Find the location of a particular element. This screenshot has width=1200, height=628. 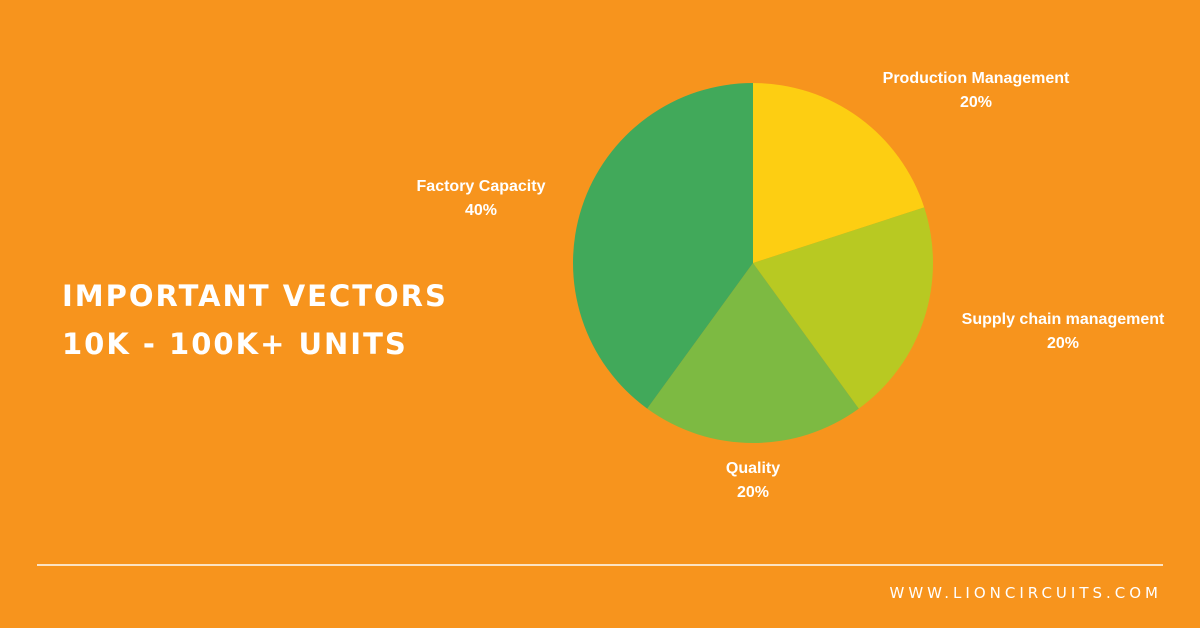

slice-label-factory-capacity: Factory Capacity is located at coordinates (481, 186).